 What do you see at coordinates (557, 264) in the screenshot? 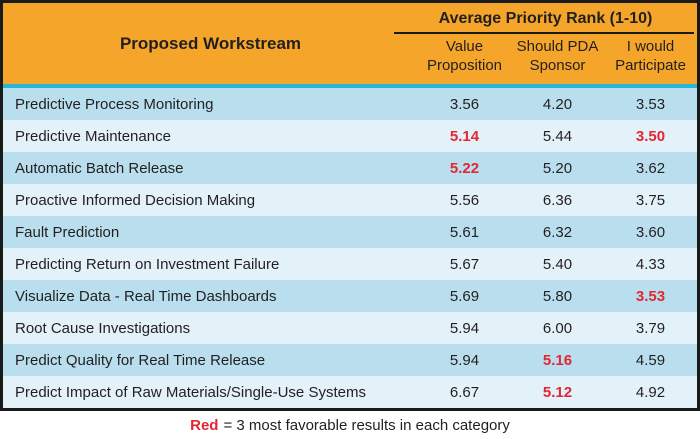
I see `should-pda-sponsor-cell: 5.40` at bounding box center [557, 264].